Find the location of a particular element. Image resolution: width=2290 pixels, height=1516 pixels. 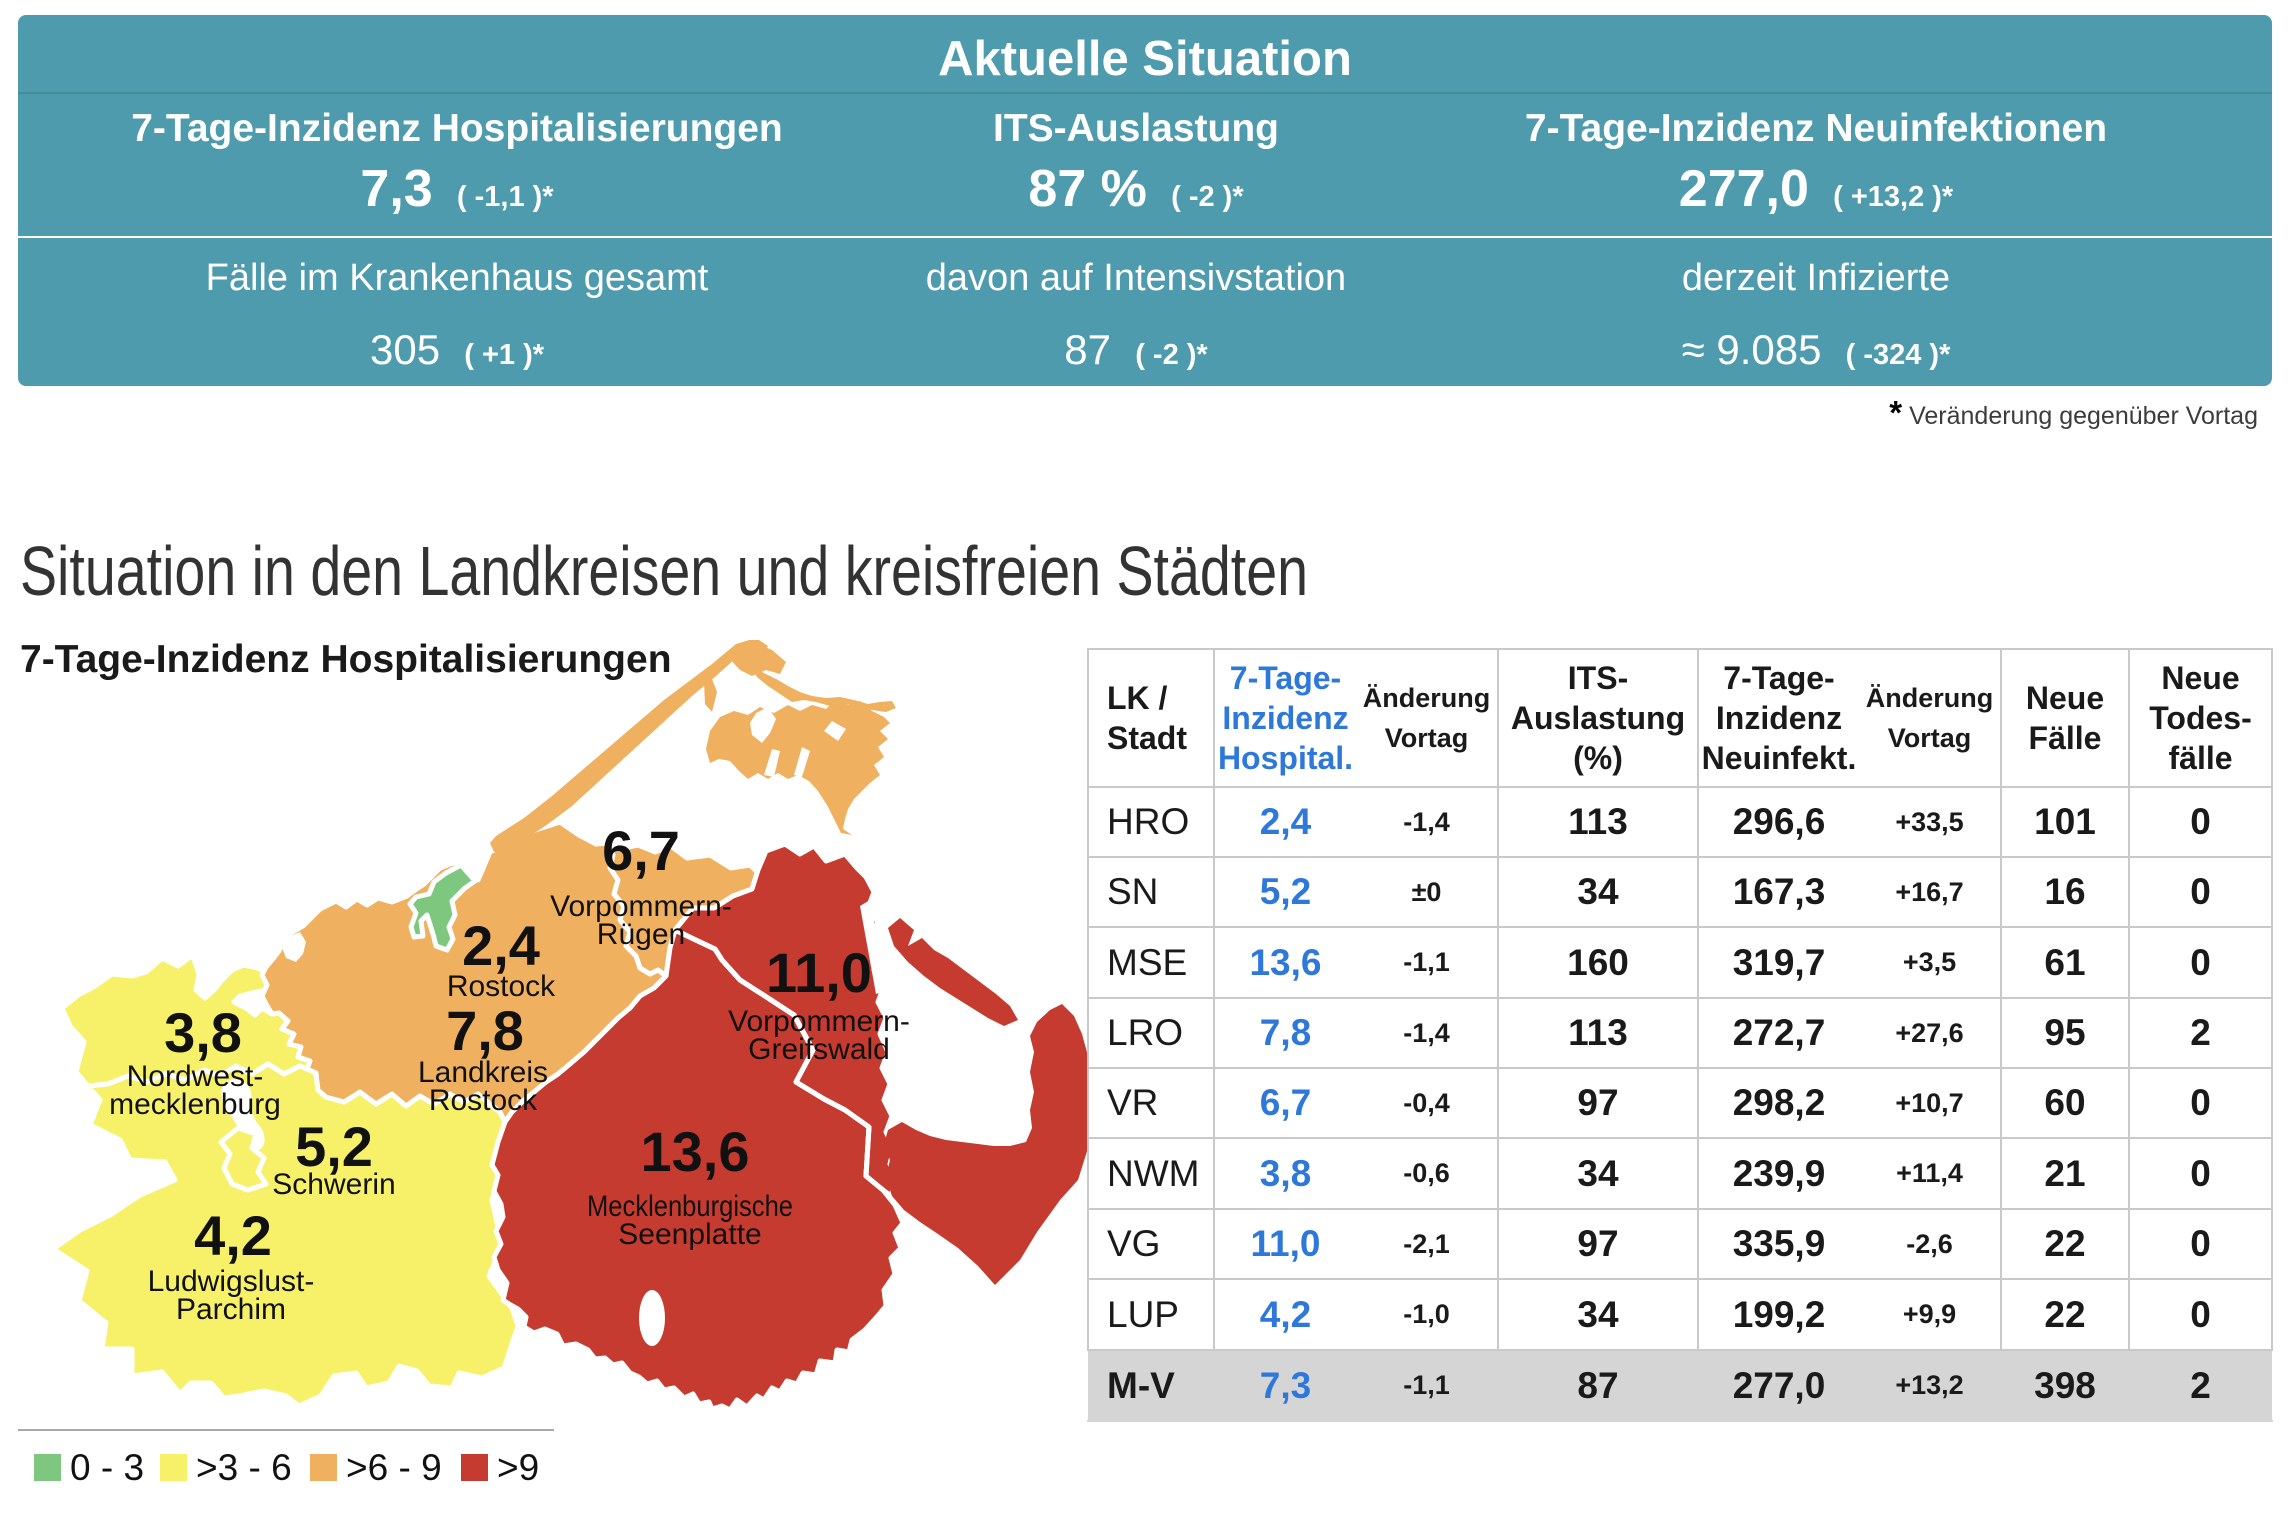

svg-text: 11,0 is located at coordinates (819, 972).